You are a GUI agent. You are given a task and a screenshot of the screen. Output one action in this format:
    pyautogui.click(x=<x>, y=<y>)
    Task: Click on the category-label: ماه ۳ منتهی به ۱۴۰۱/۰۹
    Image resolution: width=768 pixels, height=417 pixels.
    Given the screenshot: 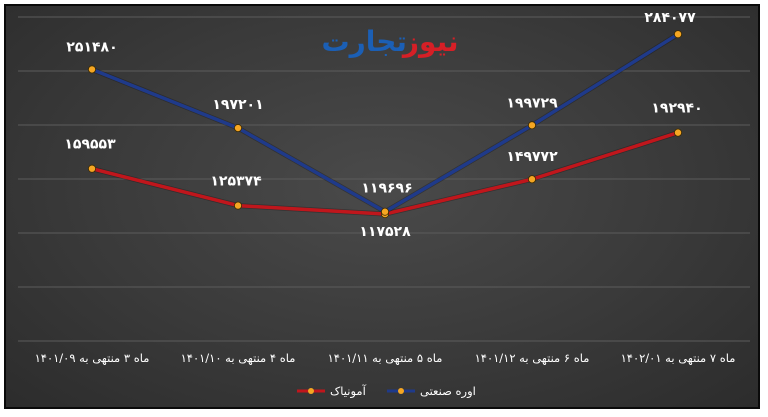 What is the action you would take?
    pyautogui.click(x=92, y=358)
    